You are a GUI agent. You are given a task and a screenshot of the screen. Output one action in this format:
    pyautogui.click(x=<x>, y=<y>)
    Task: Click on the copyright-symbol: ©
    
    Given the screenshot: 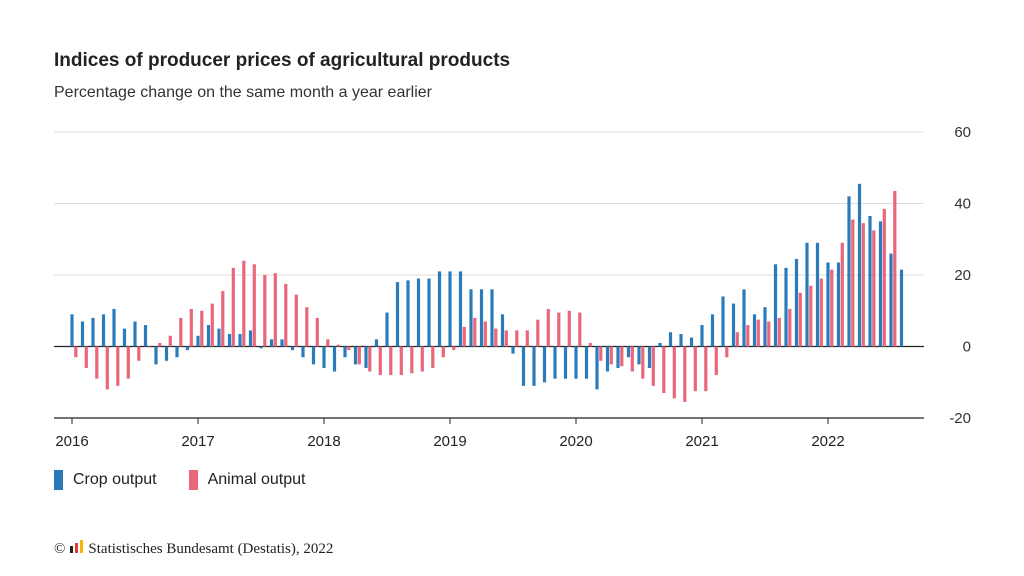 What is the action you would take?
    pyautogui.click(x=60, y=549)
    